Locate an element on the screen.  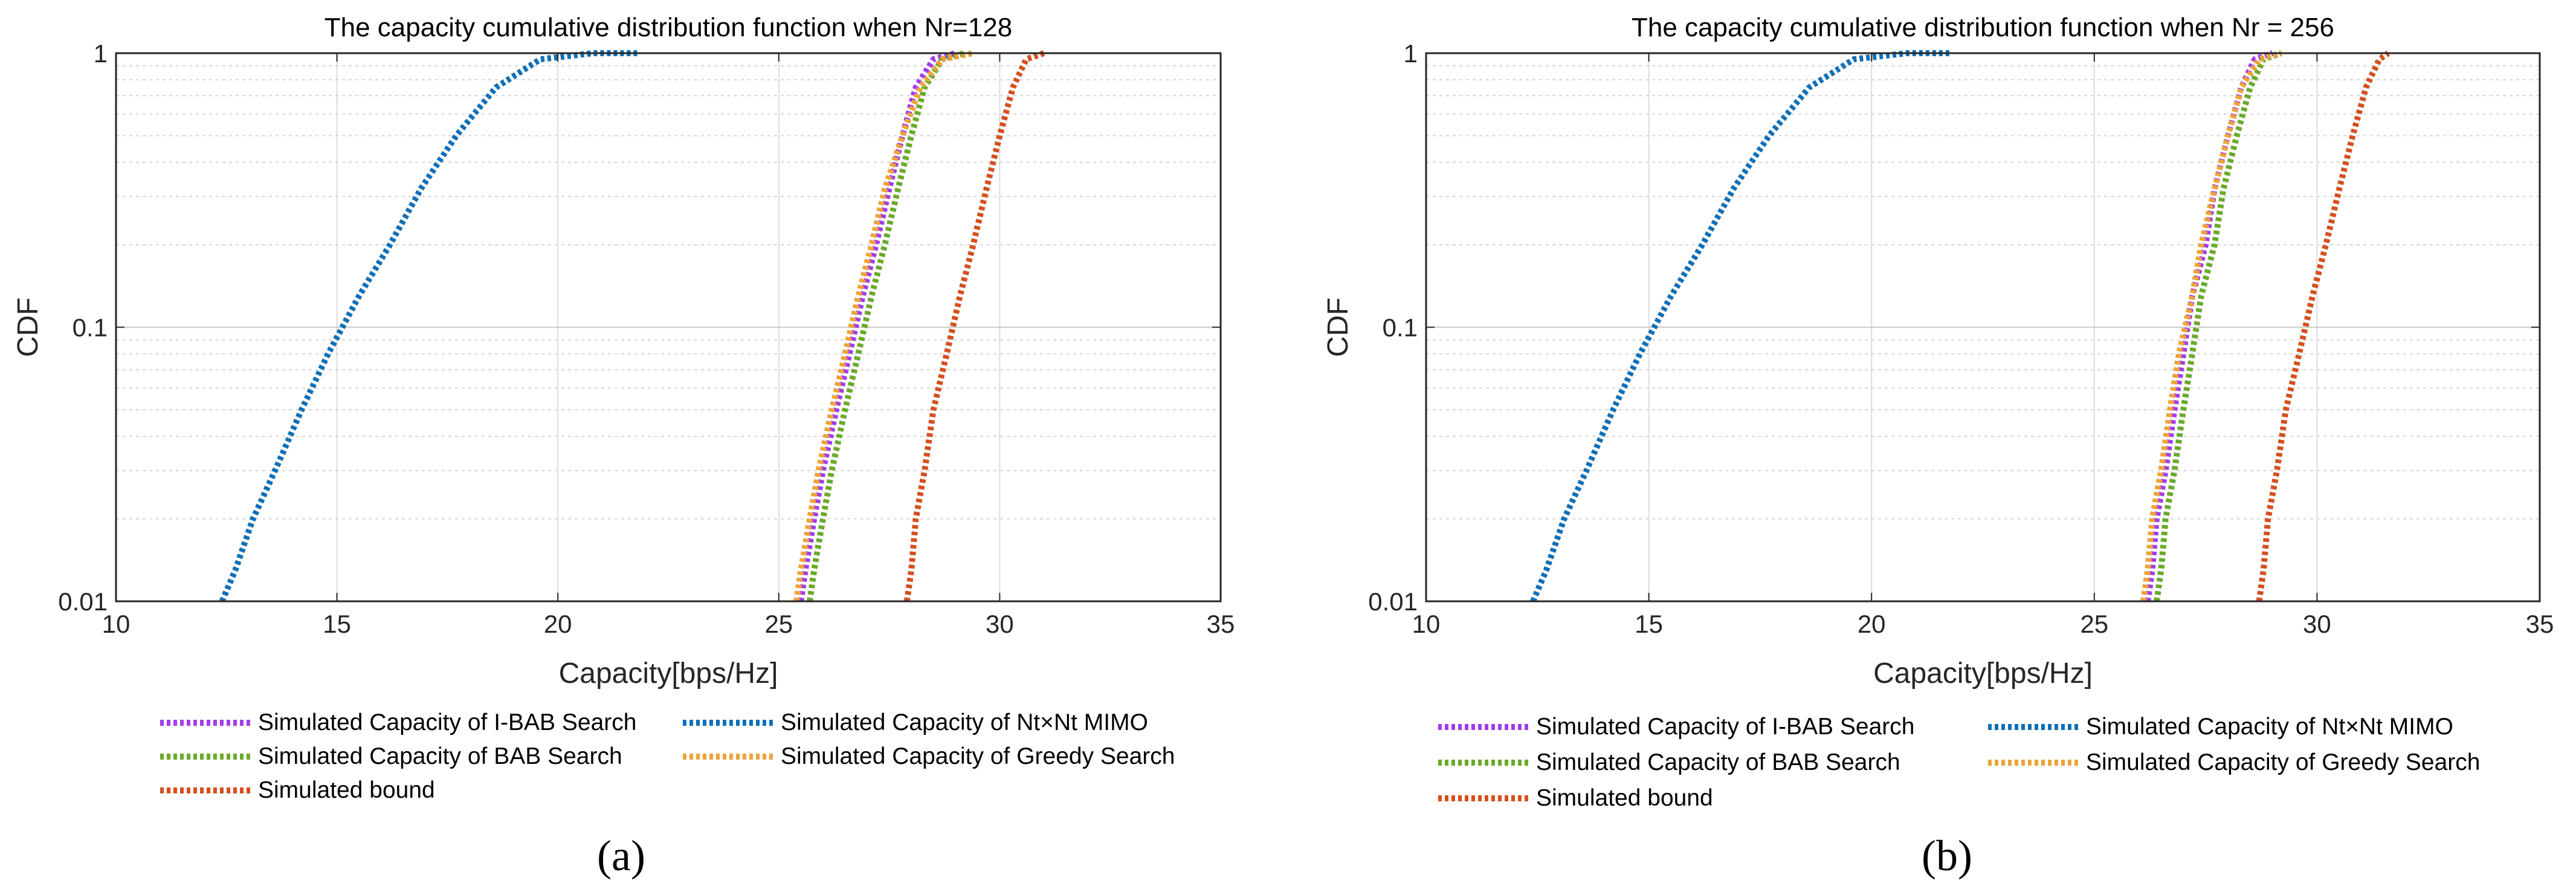
panel-label: (a) is located at coordinates (621, 856).